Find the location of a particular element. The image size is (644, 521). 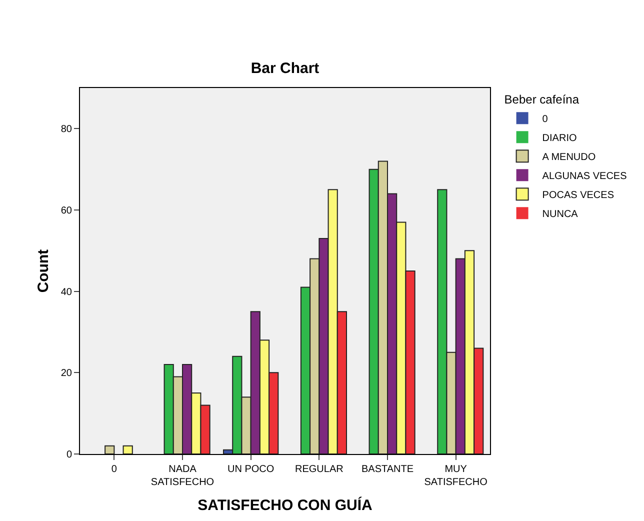

legend-label: POCAS VECES is located at coordinates (578, 195).